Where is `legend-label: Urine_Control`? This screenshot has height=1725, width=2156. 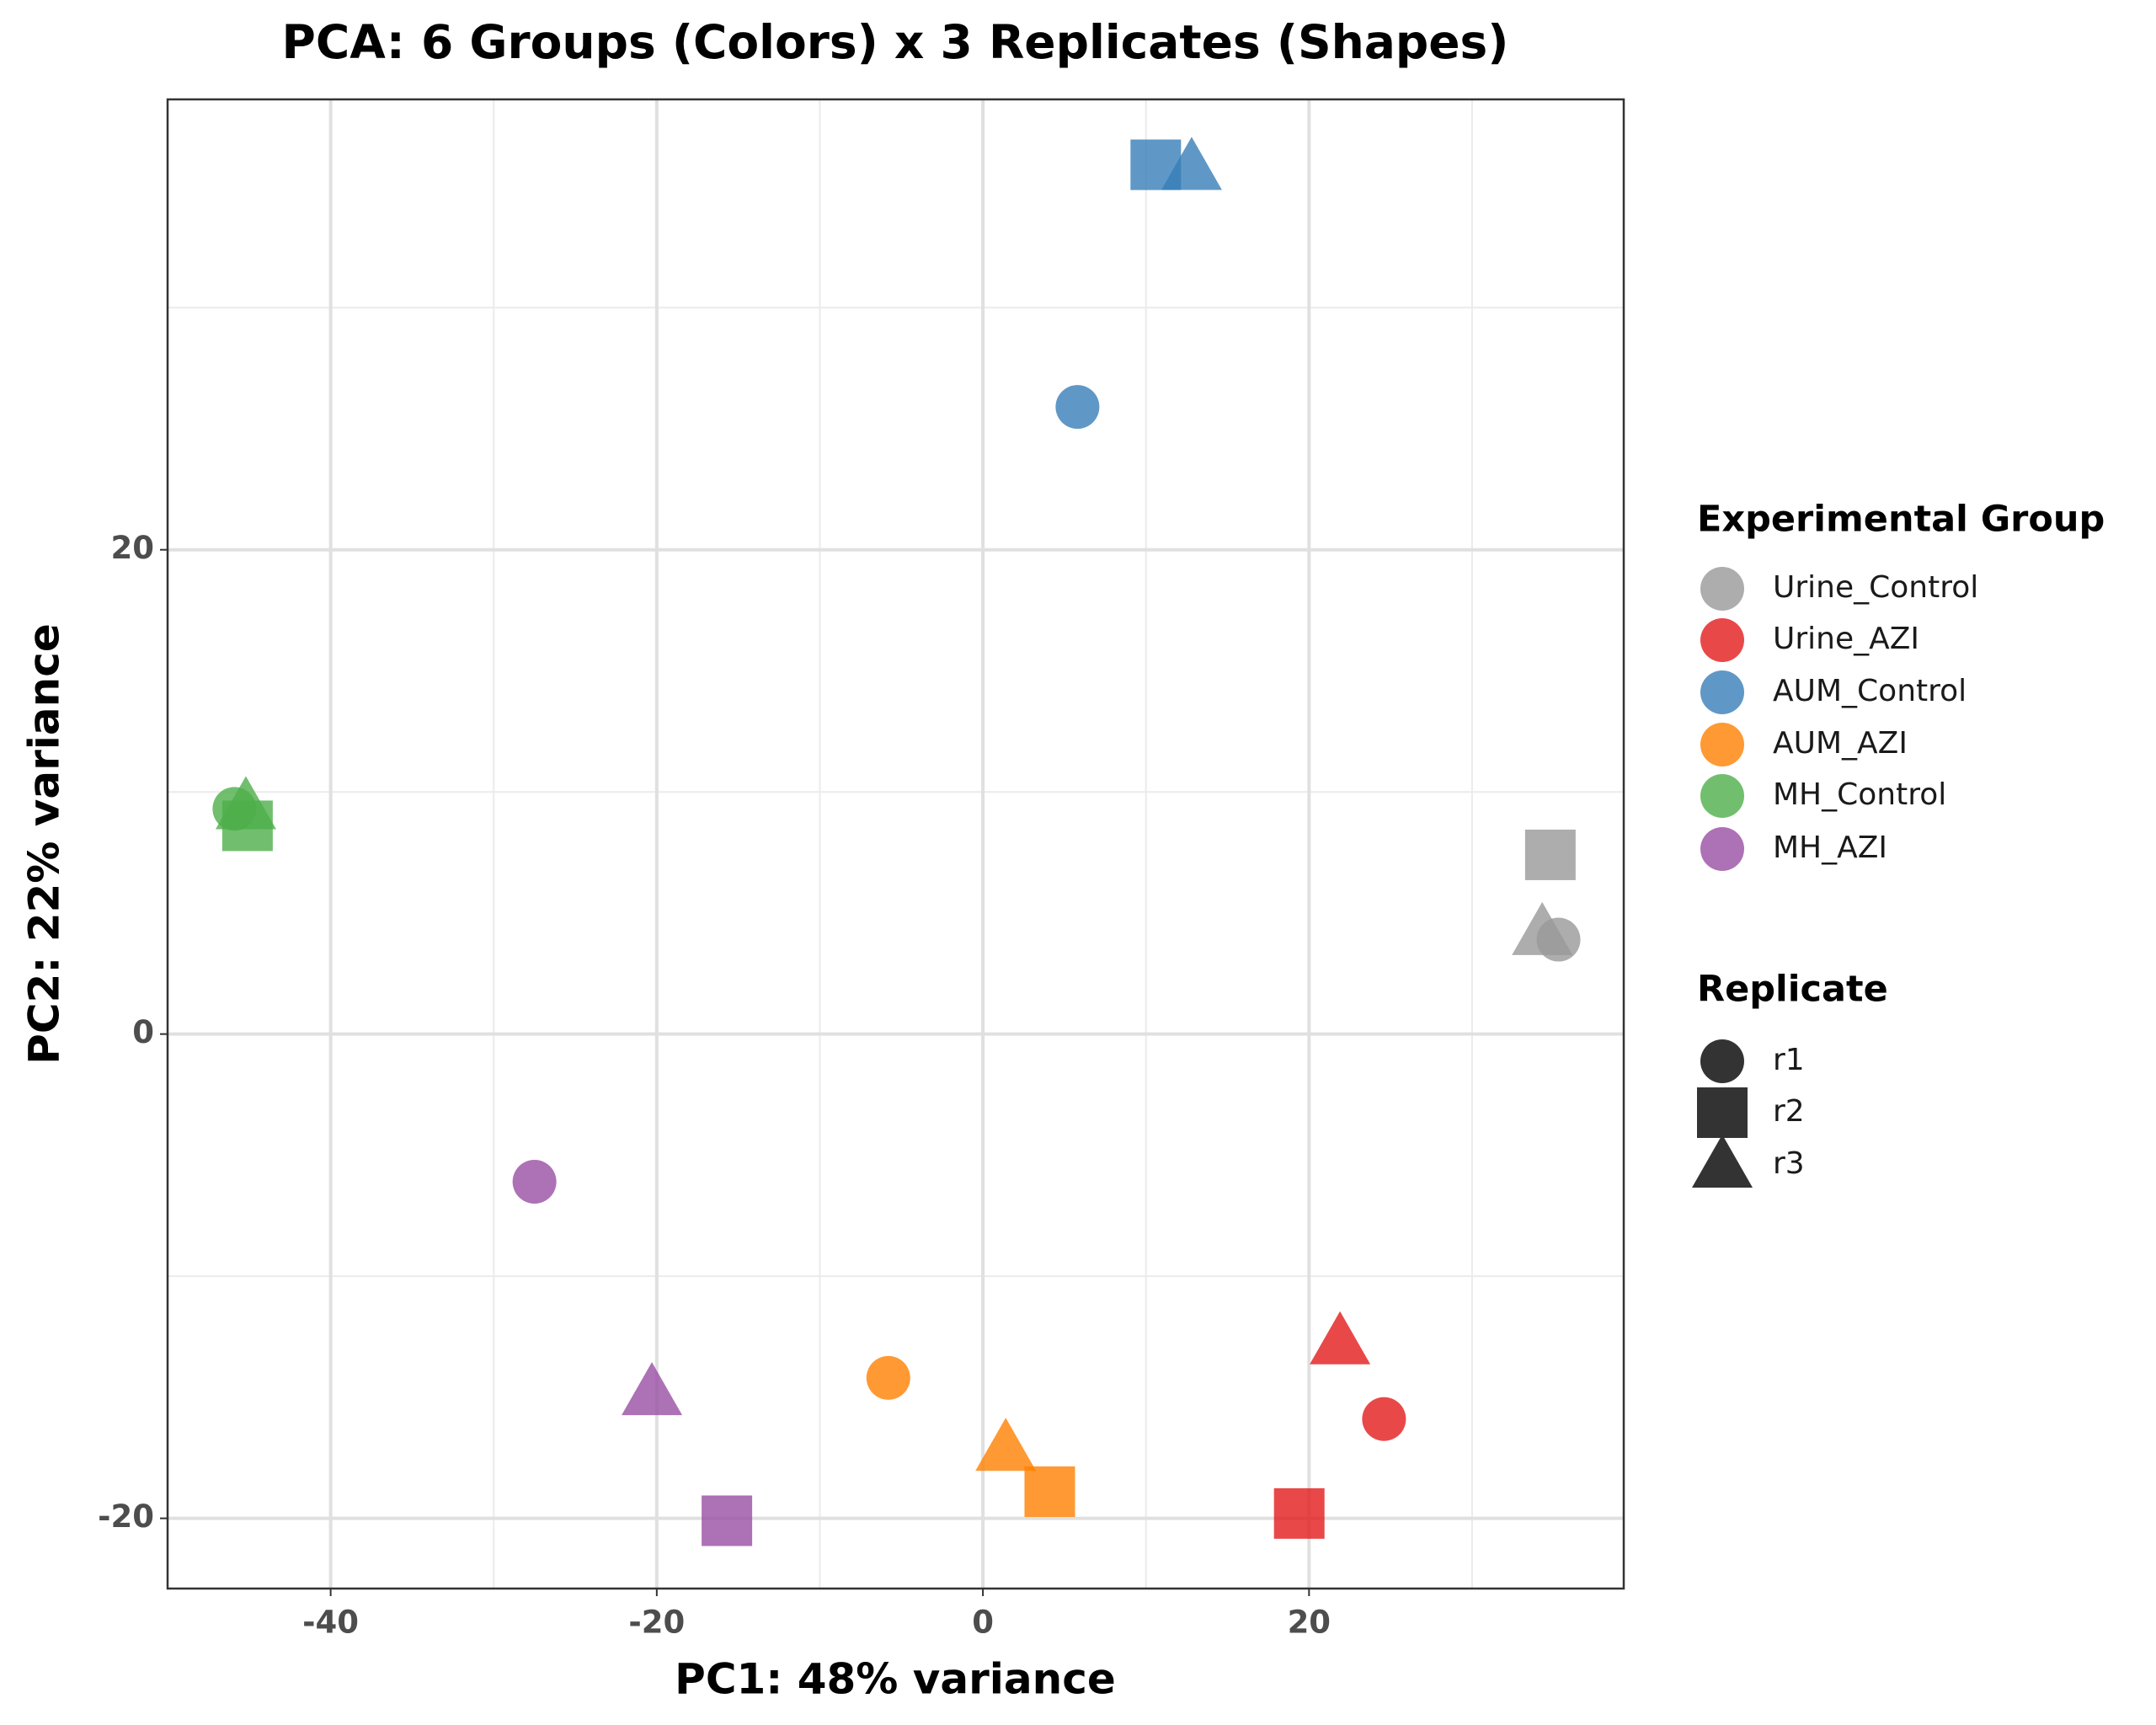
legend-label: Urine_Control is located at coordinates (1876, 587).